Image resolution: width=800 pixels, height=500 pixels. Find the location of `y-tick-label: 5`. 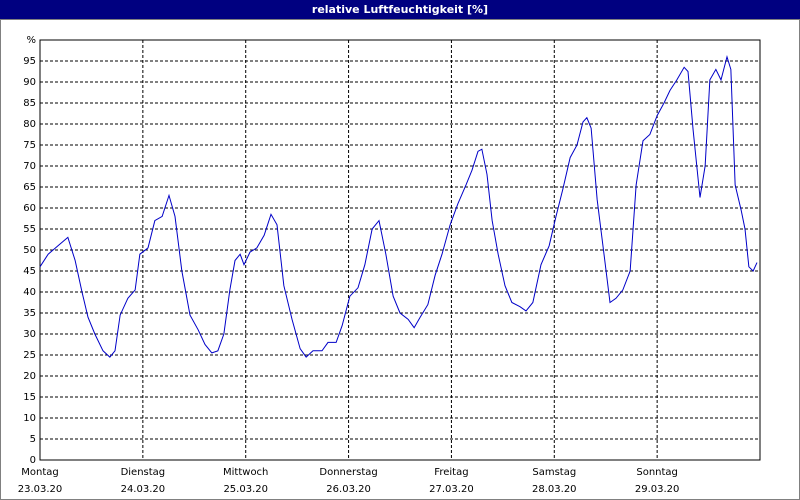

y-tick-label: 5 is located at coordinates (33, 439).